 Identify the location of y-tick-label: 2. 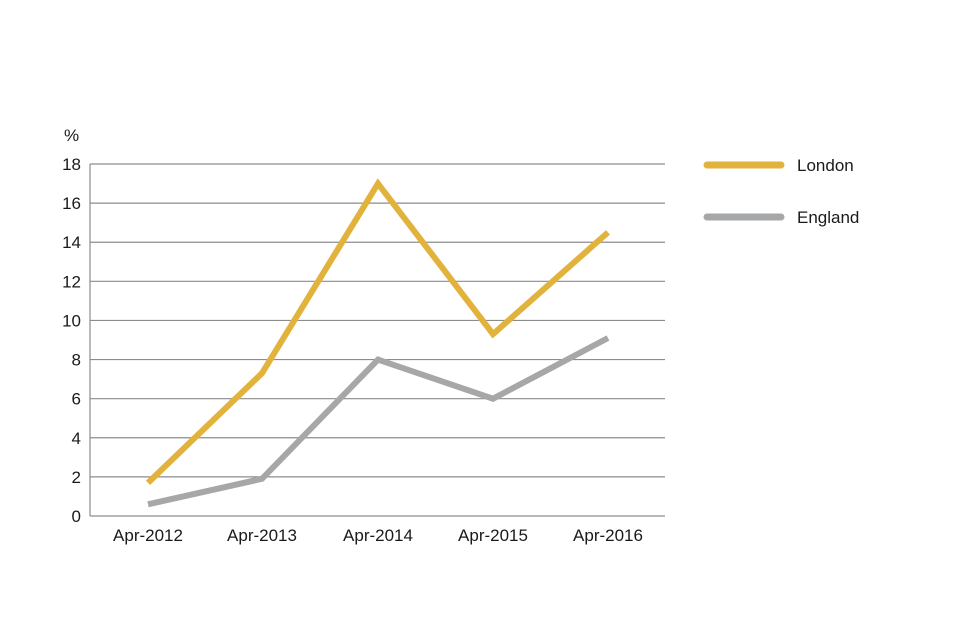
(76, 477).